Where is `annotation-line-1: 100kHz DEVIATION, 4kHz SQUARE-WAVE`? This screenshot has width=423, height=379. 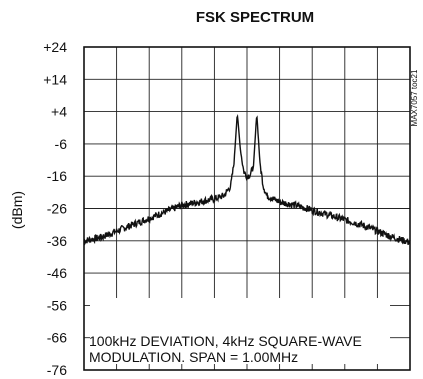
annotation-line-1: 100kHz DEVIATION, 4kHz SQUARE-WAVE is located at coordinates (225, 341).